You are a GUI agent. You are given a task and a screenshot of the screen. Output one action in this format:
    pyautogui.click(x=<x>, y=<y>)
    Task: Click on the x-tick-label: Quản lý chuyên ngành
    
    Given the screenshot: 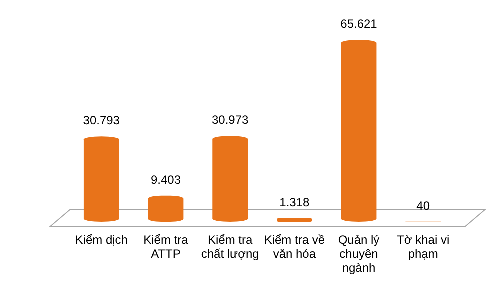 What is the action you would take?
    pyautogui.click(x=359, y=254)
    